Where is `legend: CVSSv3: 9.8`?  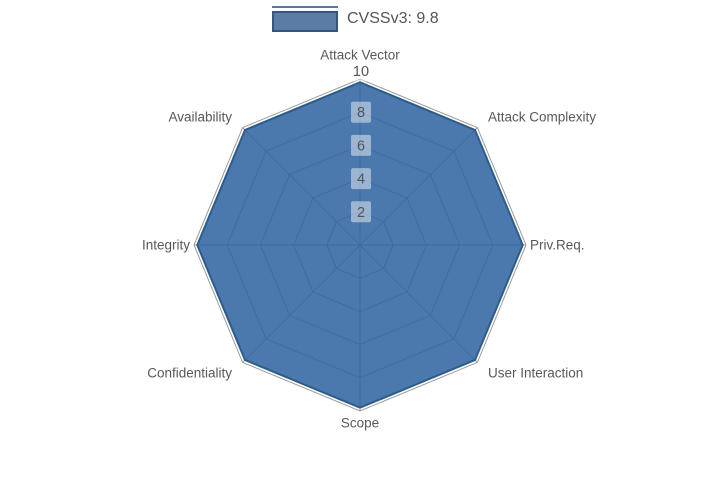 legend: CVSSv3: 9.8 is located at coordinates (355, 19).